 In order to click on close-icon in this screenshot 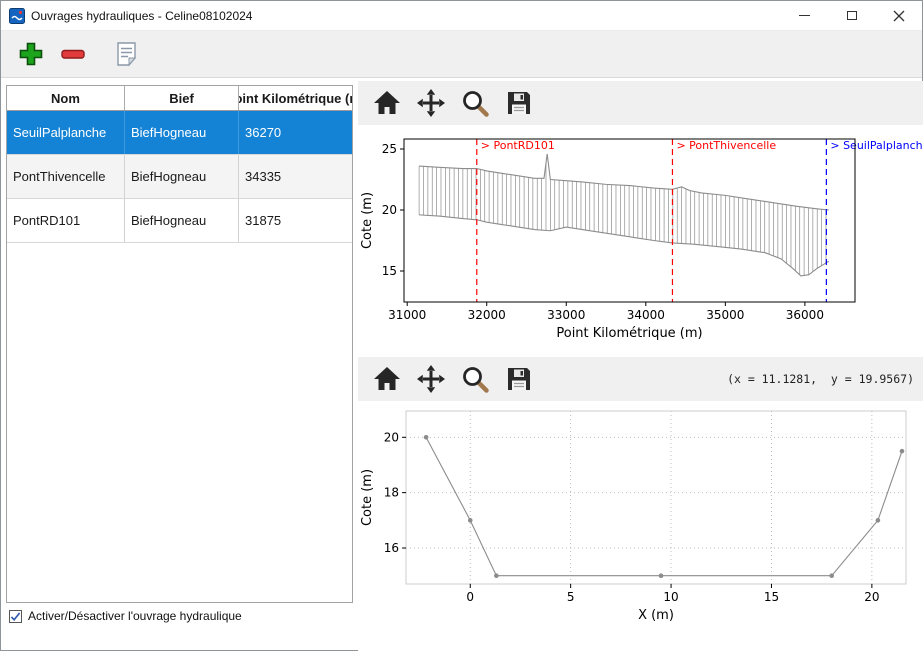, I will do `click(898, 15)`.